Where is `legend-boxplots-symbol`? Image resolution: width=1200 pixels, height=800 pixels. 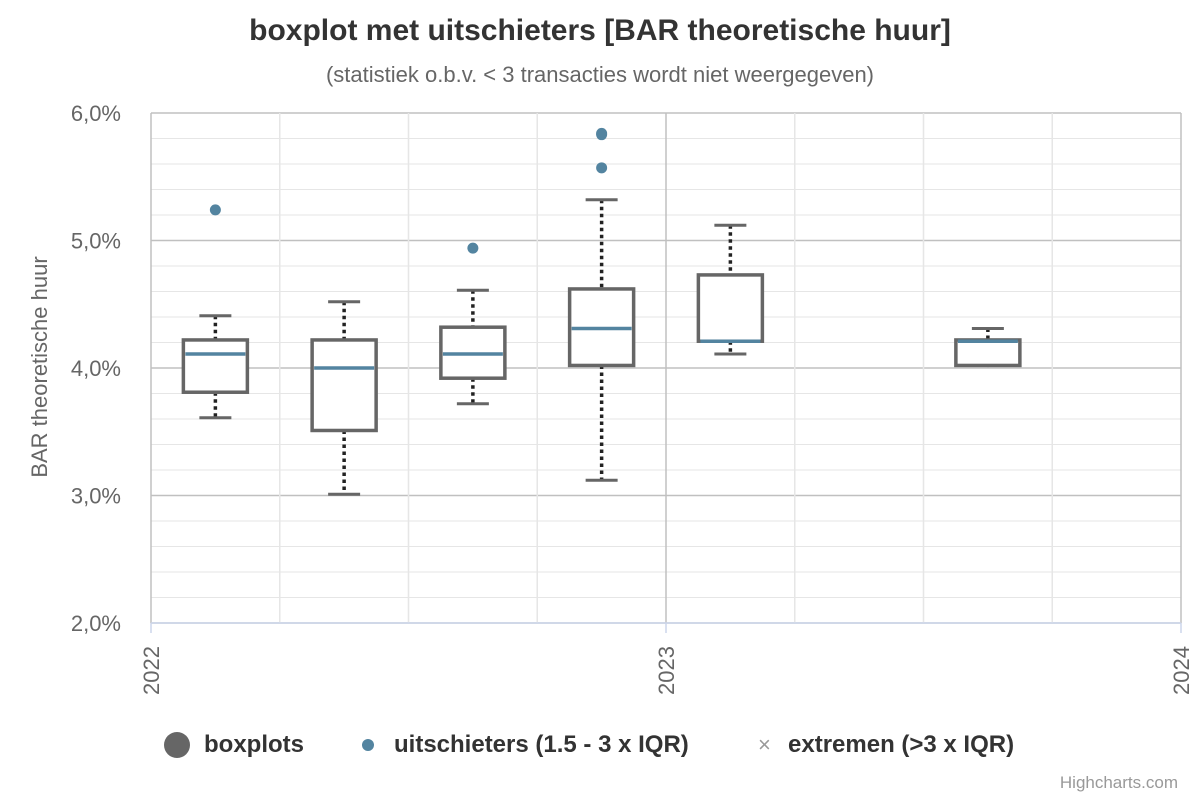 legend-boxplots-symbol is located at coordinates (177, 745).